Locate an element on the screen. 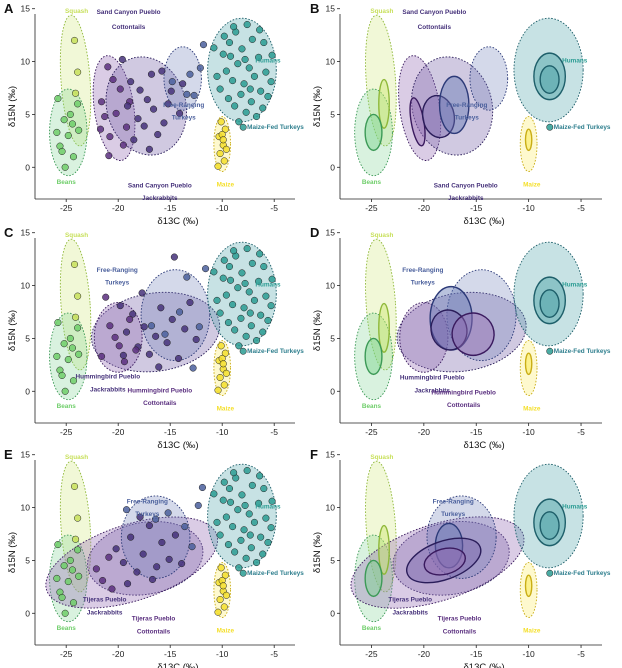 The width and height of the screenshot is (622, 668). x-tick-label: -10 is located at coordinates (222, 654).